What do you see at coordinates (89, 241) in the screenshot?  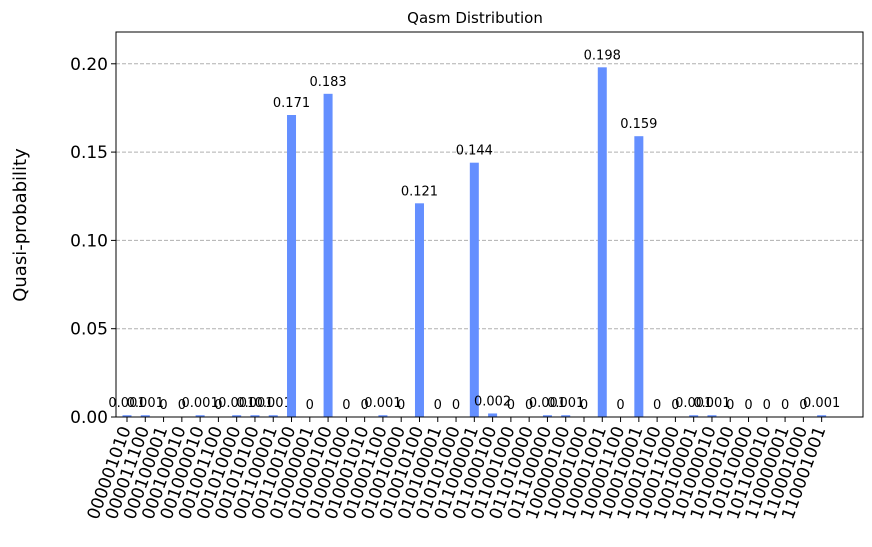 I see `y-tick-label: 0.10` at bounding box center [89, 241].